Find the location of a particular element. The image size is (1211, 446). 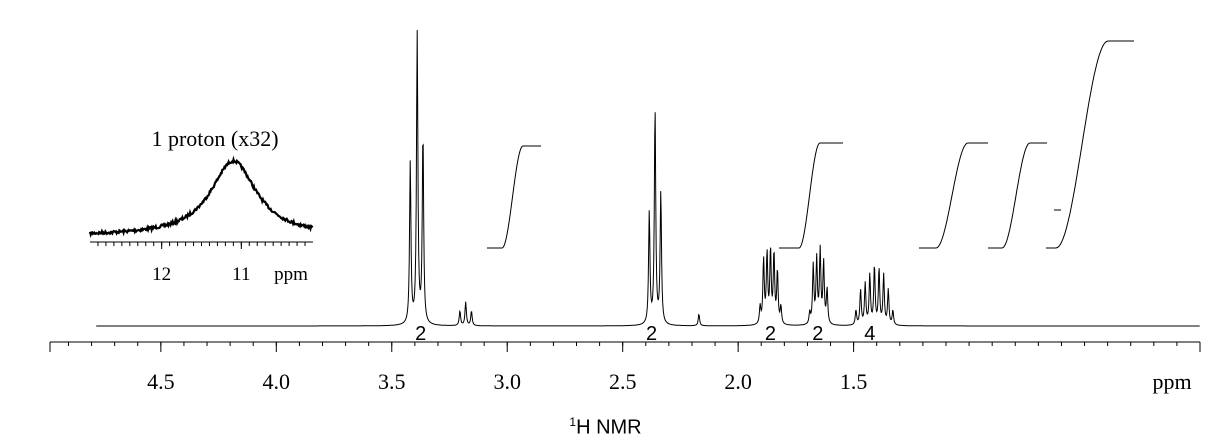

tick-label: 2.0 is located at coordinates (738, 381).